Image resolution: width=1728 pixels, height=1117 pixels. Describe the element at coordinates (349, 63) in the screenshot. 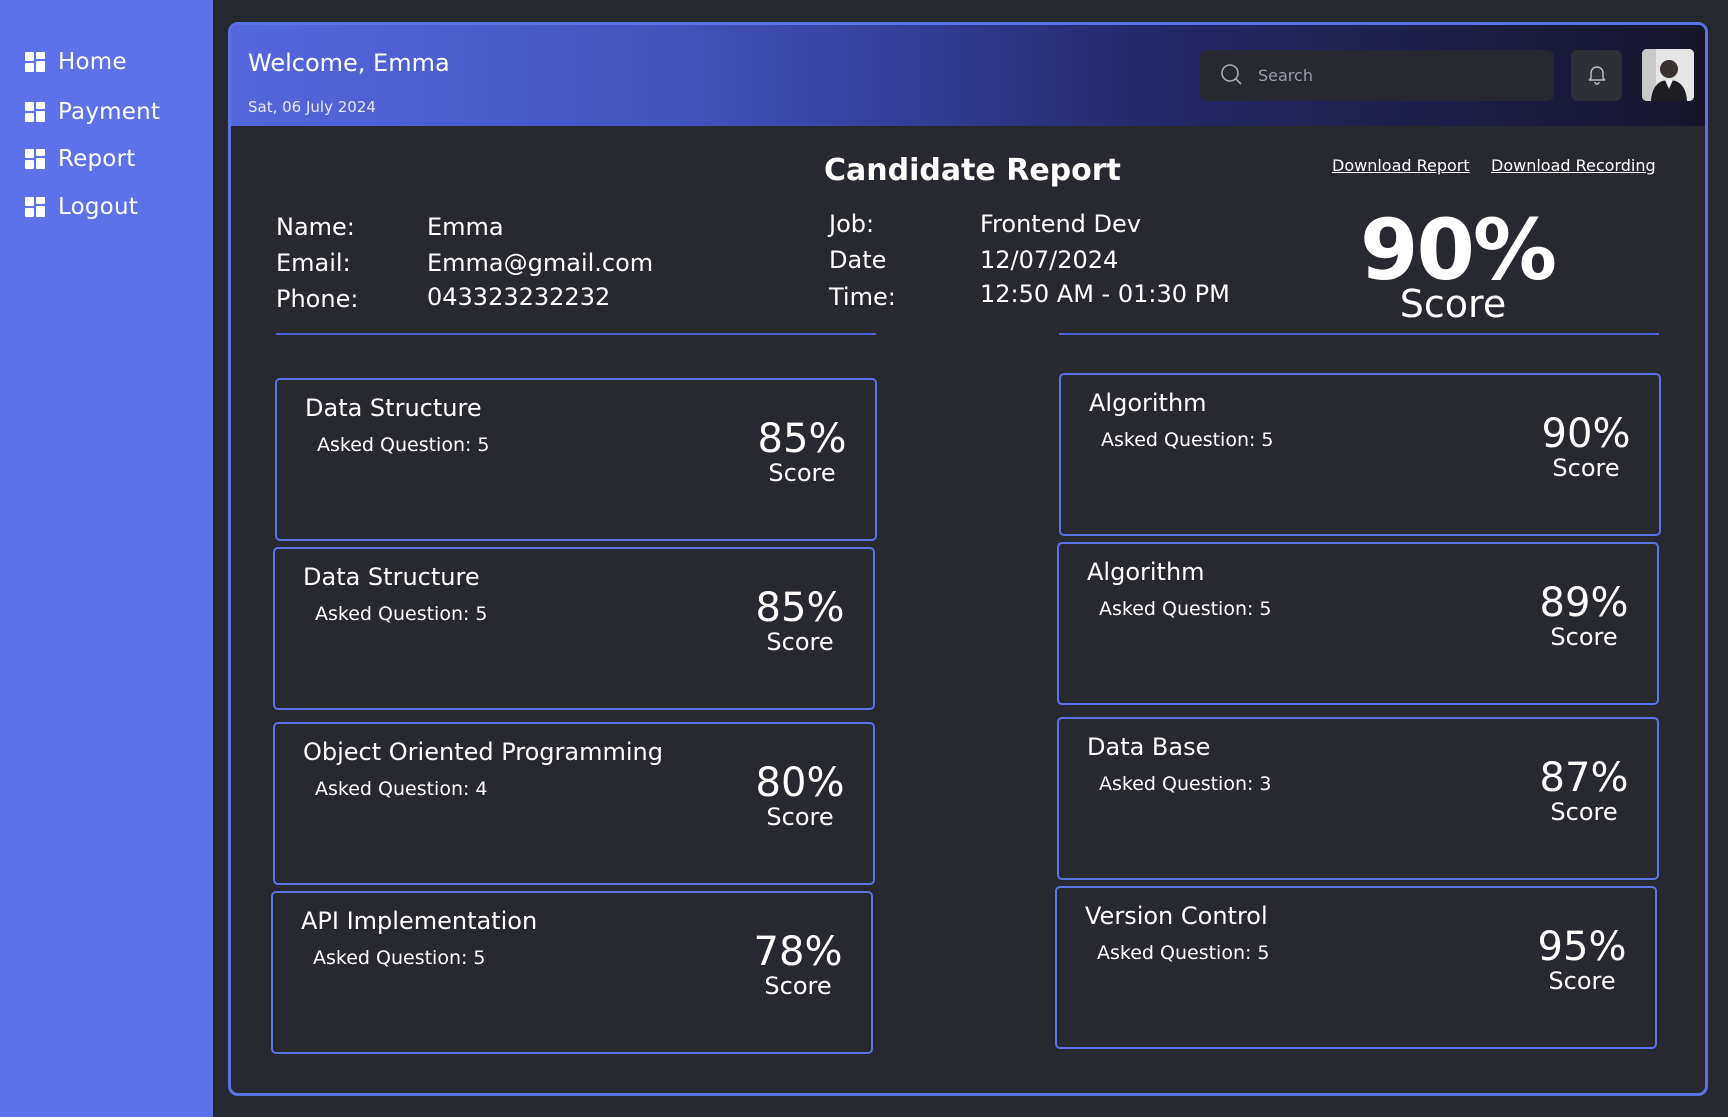

I see `welcome-message: Welcome, Emma` at that location.